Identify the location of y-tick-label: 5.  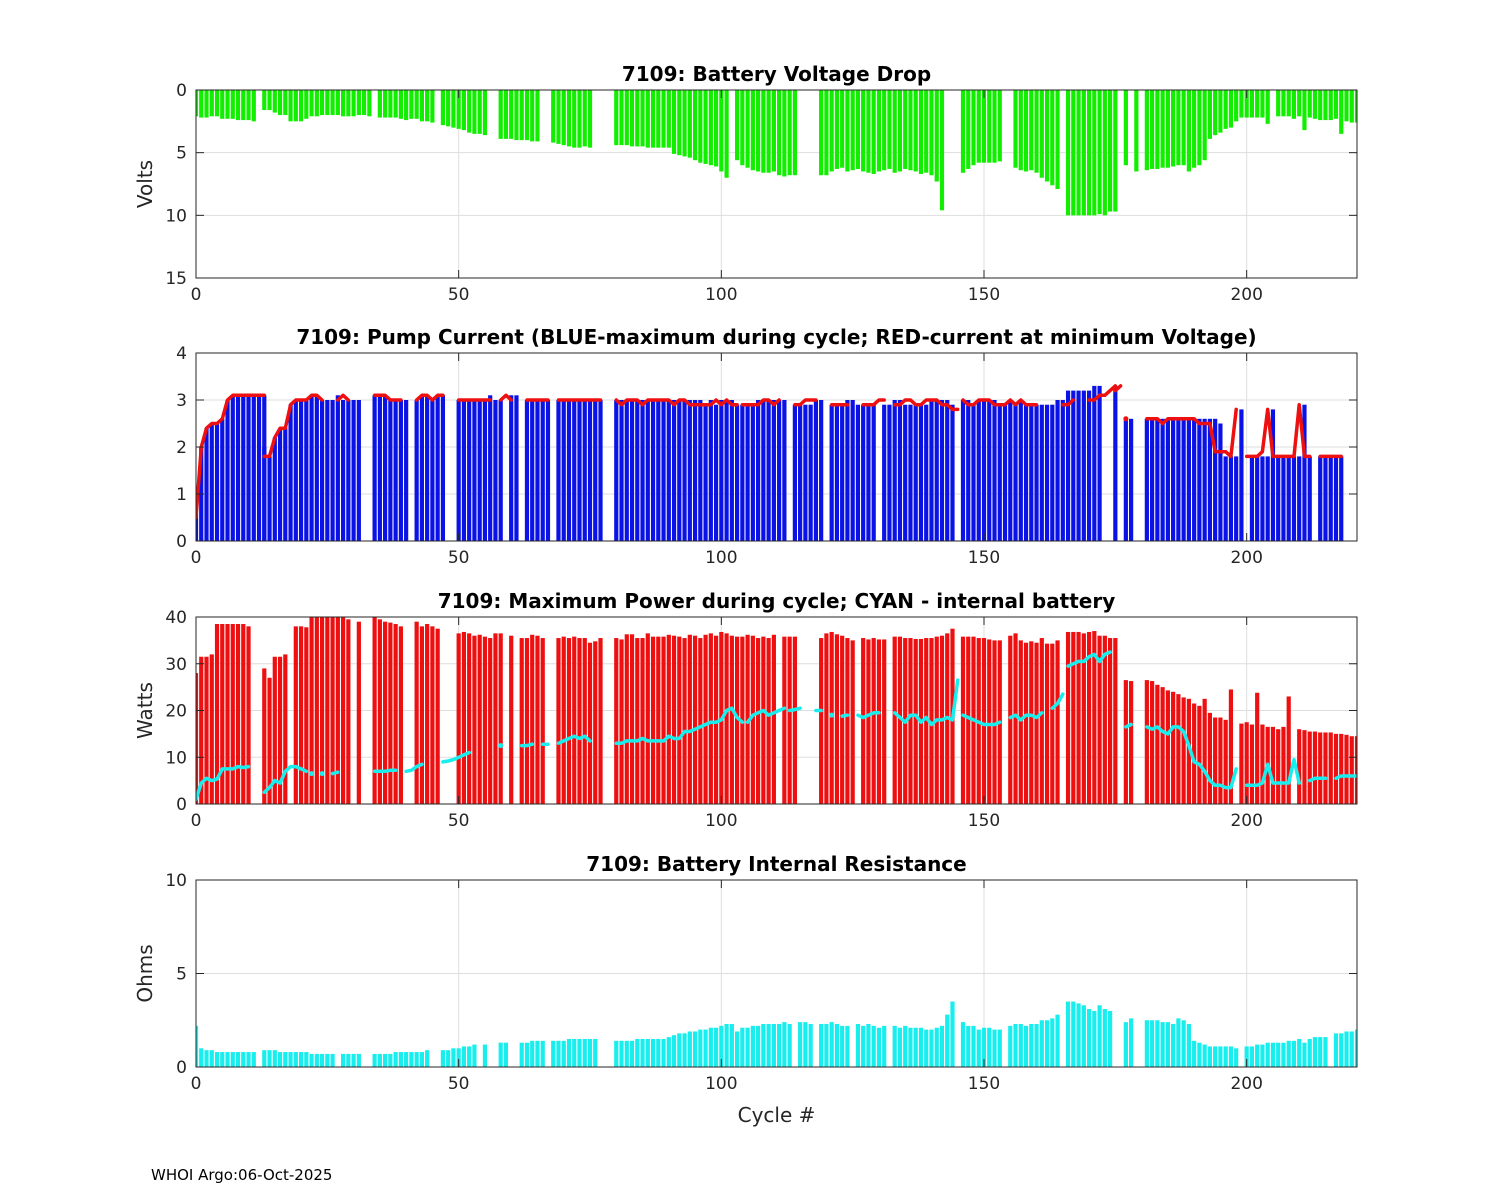
(181, 975).